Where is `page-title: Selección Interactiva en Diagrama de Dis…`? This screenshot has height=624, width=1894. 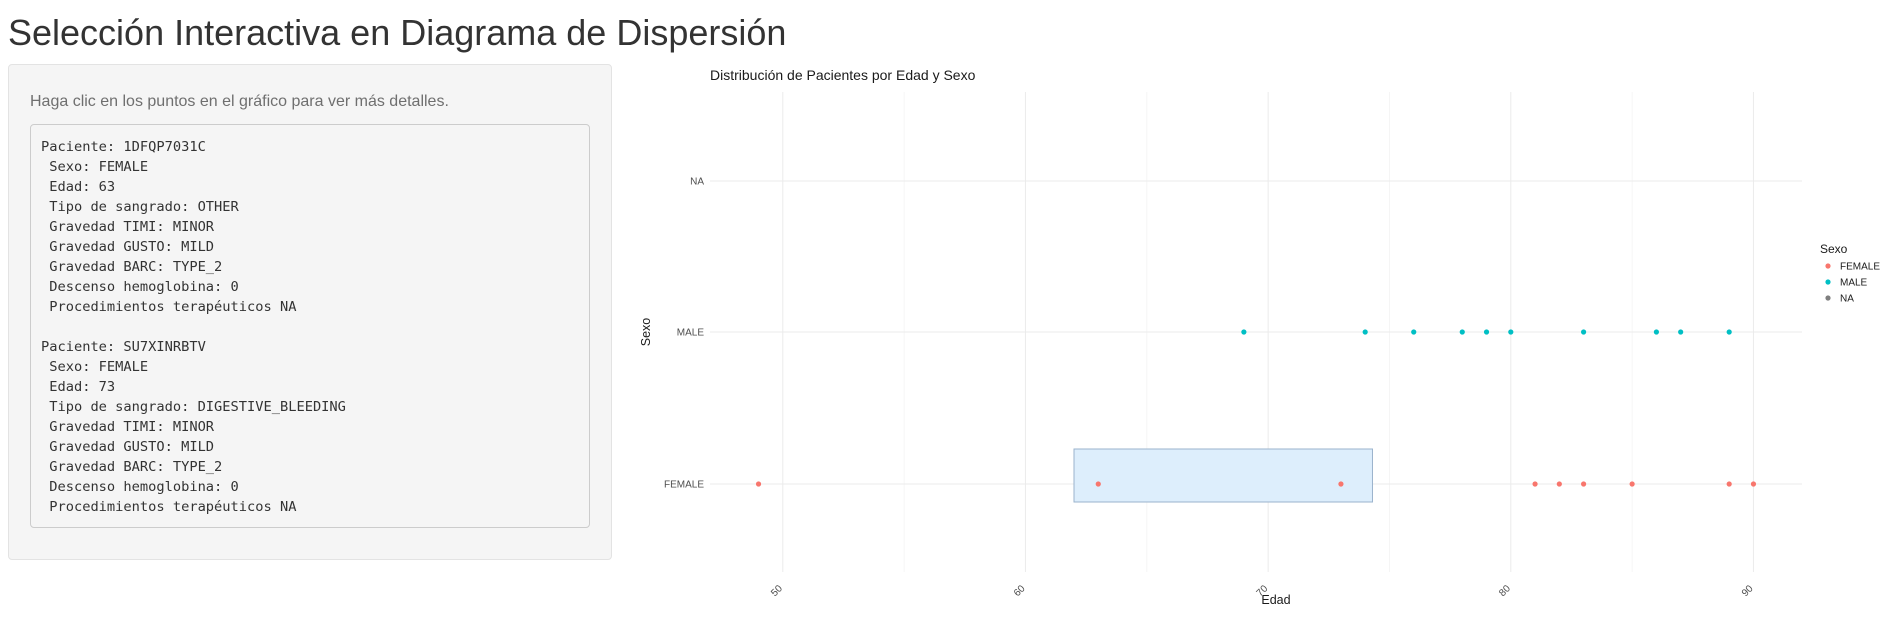
page-title: Selección Interactiva en Diagrama de Dis… is located at coordinates (397, 32).